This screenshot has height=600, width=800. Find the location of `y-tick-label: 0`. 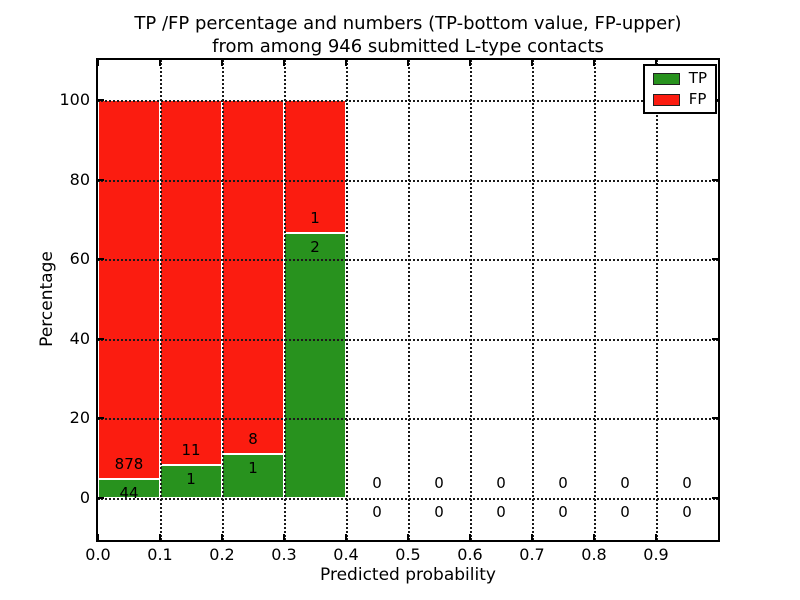

y-tick-label: 0 is located at coordinates (84, 497).